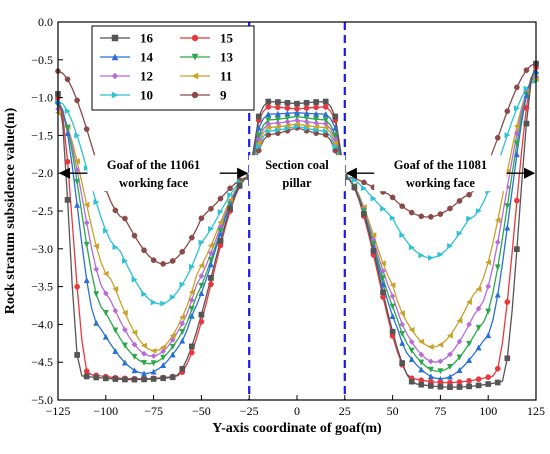 The height and width of the screenshot is (454, 550). Describe the element at coordinates (42, 324) in the screenshot. I see `y-tick-label: −4.0` at that location.